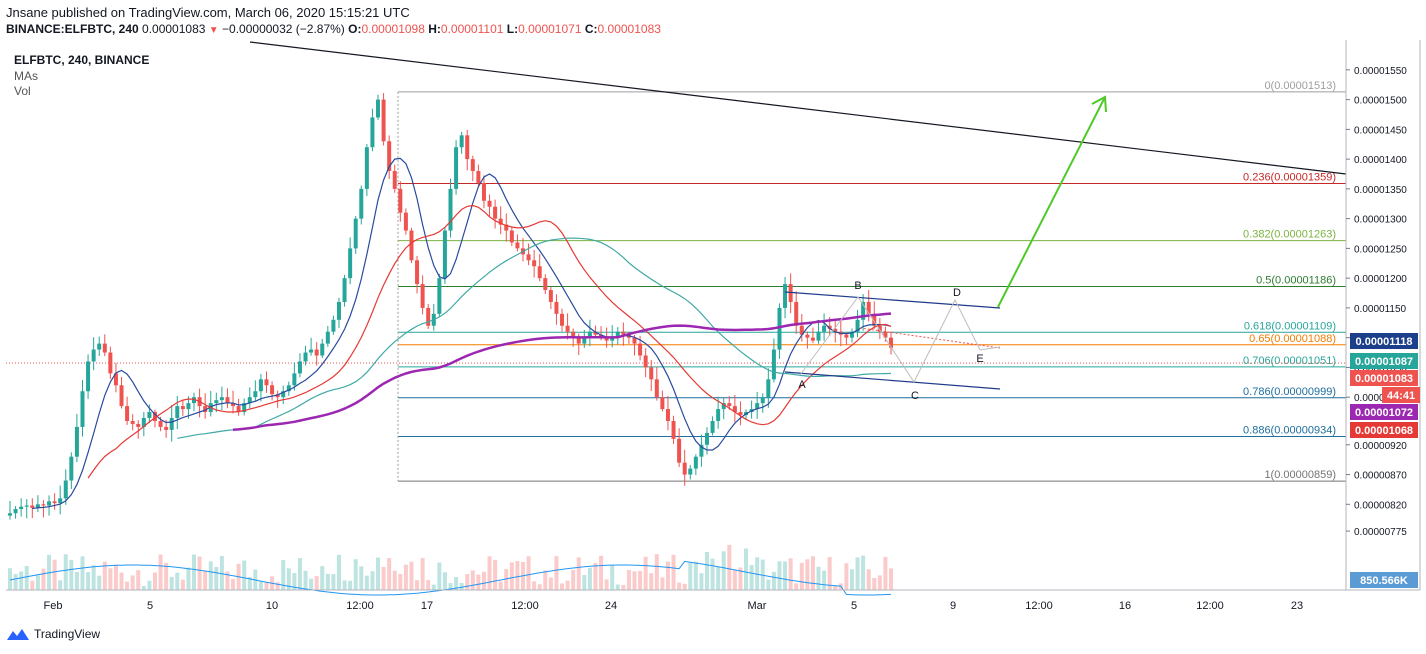  Describe the element at coordinates (1380, 476) in the screenshot. I see `y-tick-label: 0.00000870` at that location.